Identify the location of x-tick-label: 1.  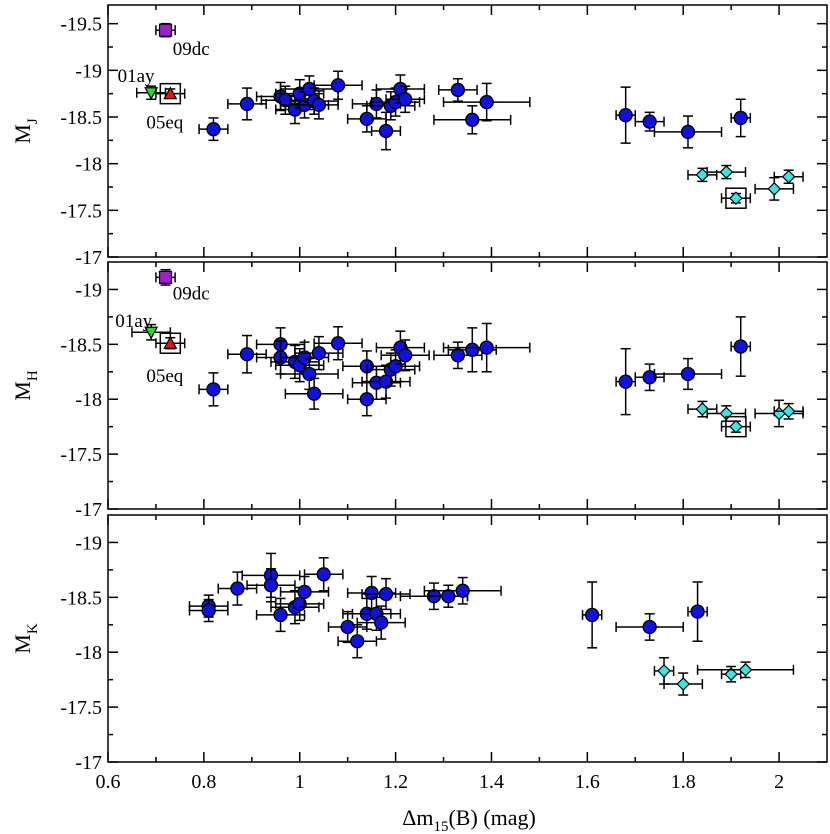
(300, 782).